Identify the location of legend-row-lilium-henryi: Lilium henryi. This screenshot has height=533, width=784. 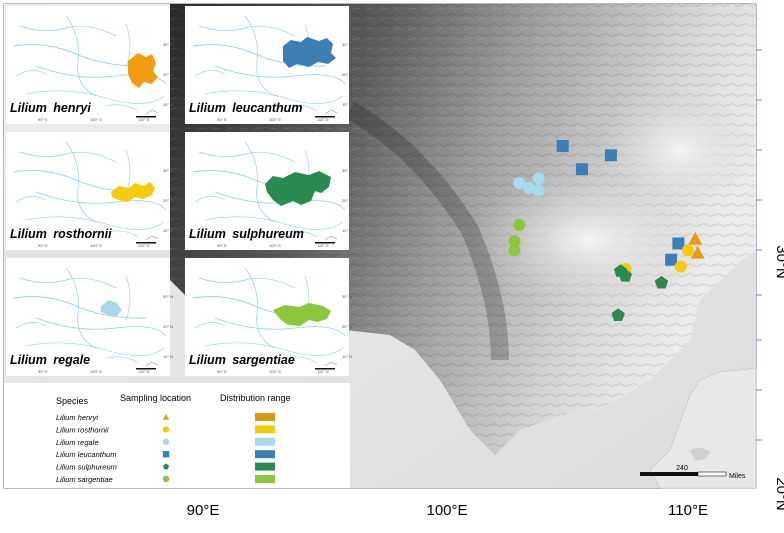
(165, 417).